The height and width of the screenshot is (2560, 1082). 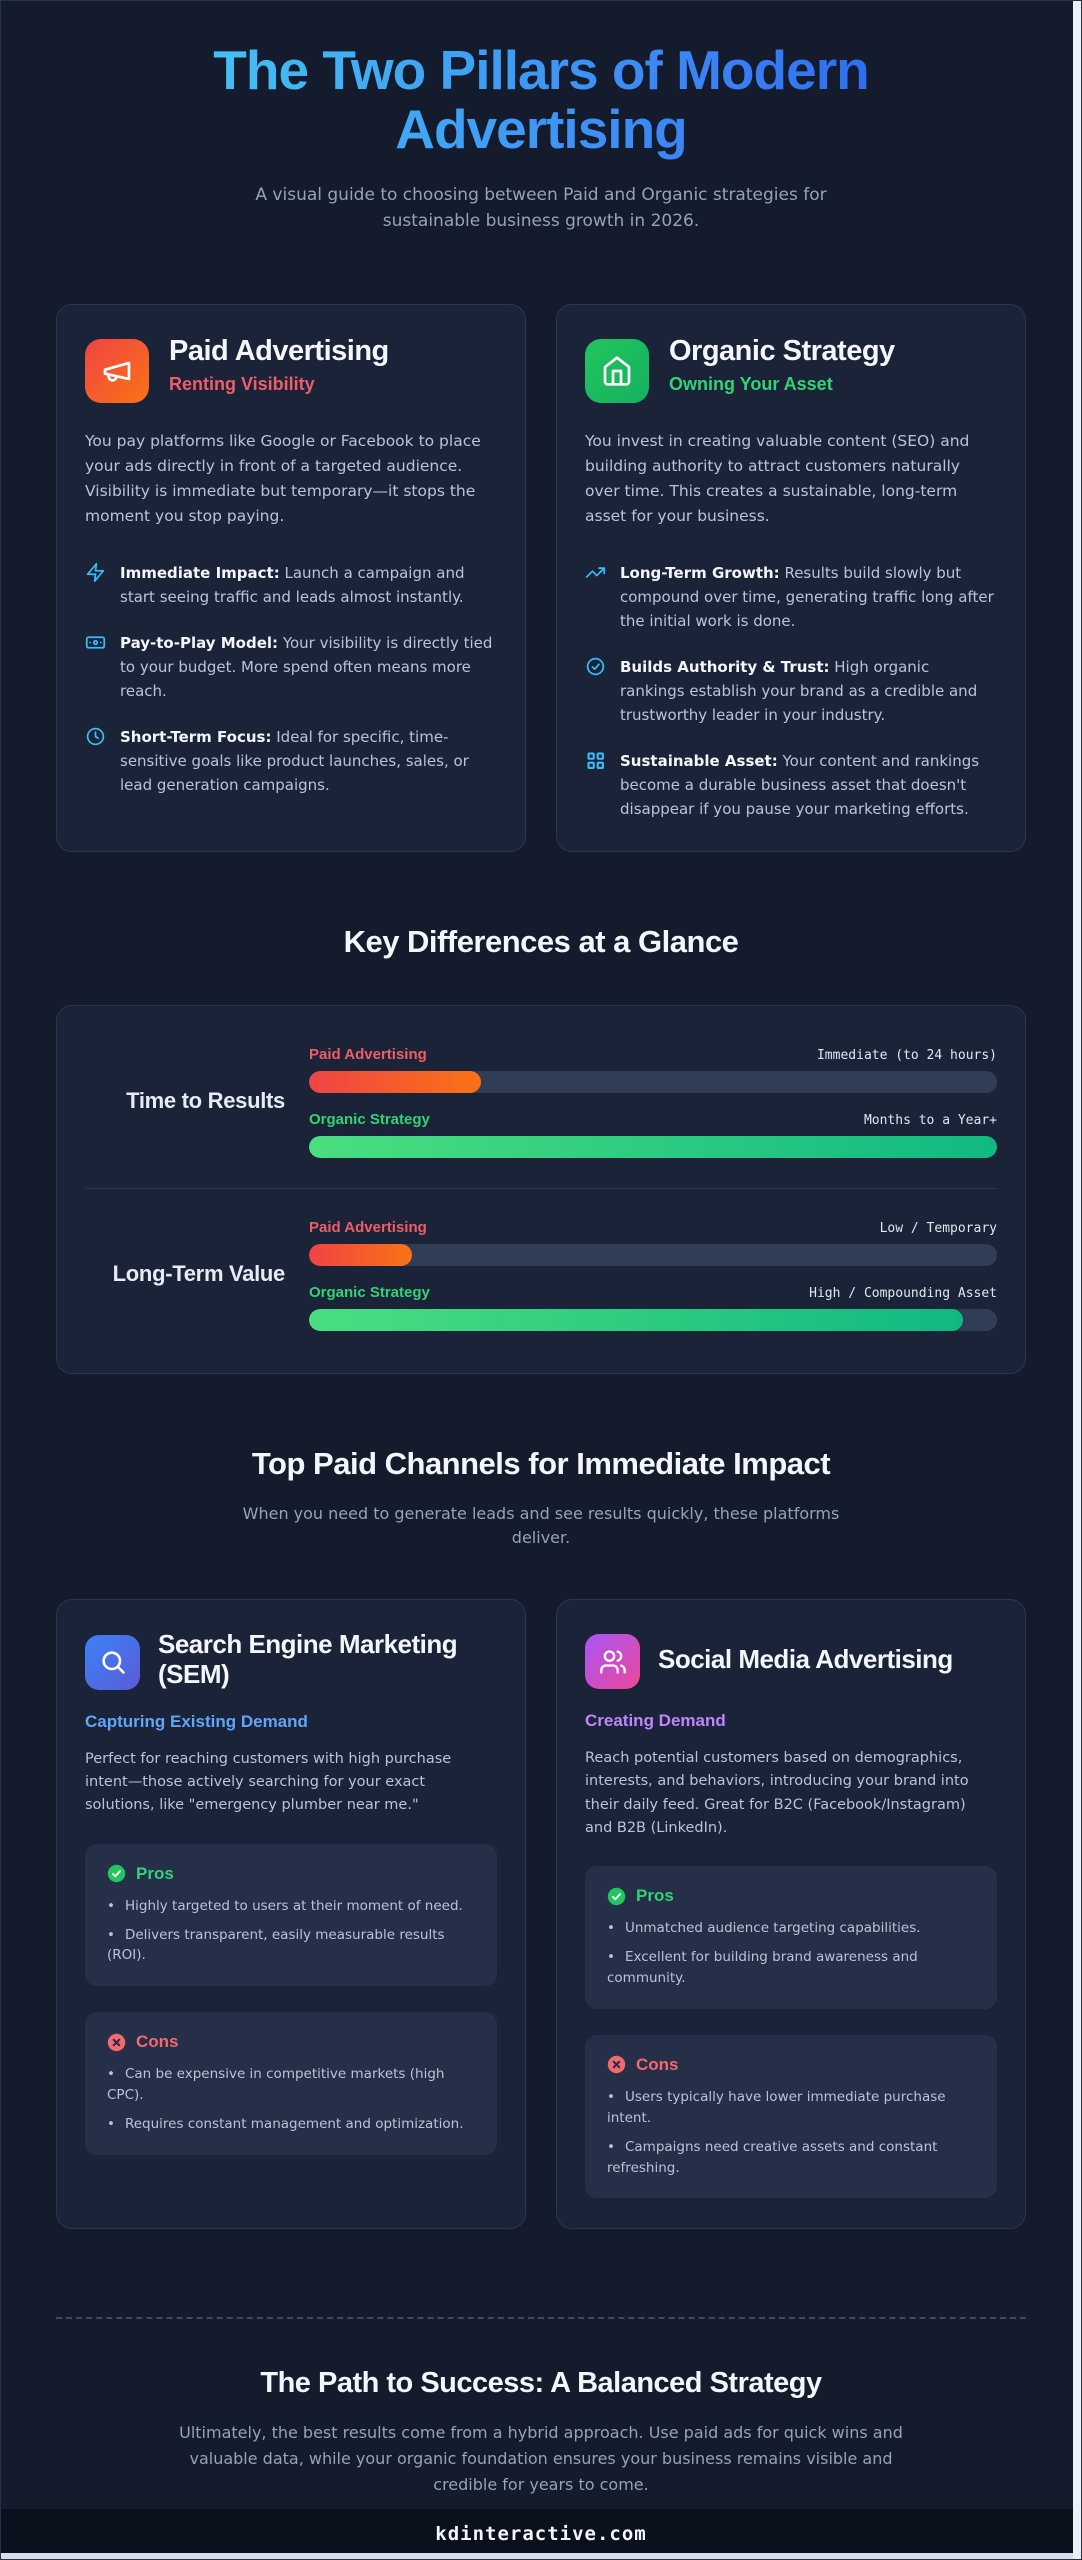 I want to click on card-tagline: Owning Your Asset, so click(x=751, y=383).